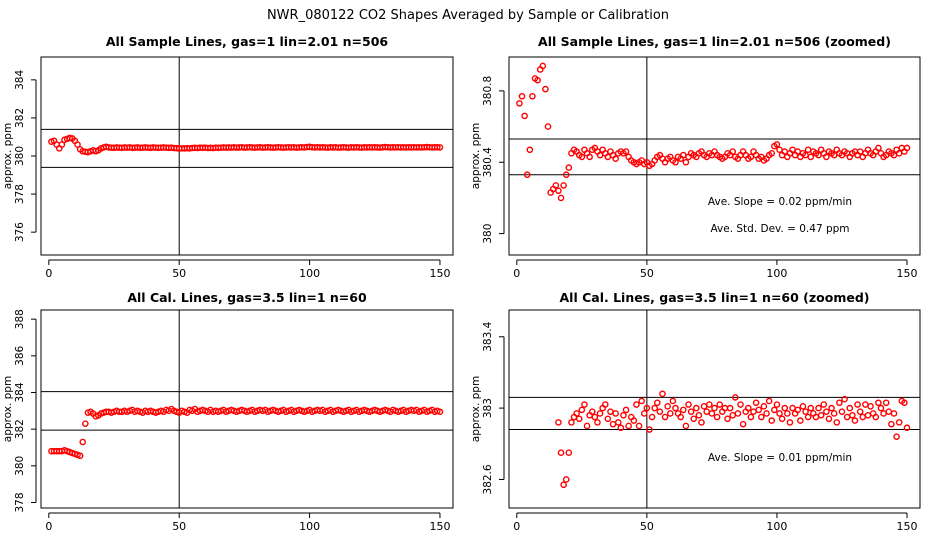 Image resolution: width=936 pixels, height=540 pixels. Describe the element at coordinates (488, 162) in the screenshot. I see `y-tick-label: 380.4` at that location.